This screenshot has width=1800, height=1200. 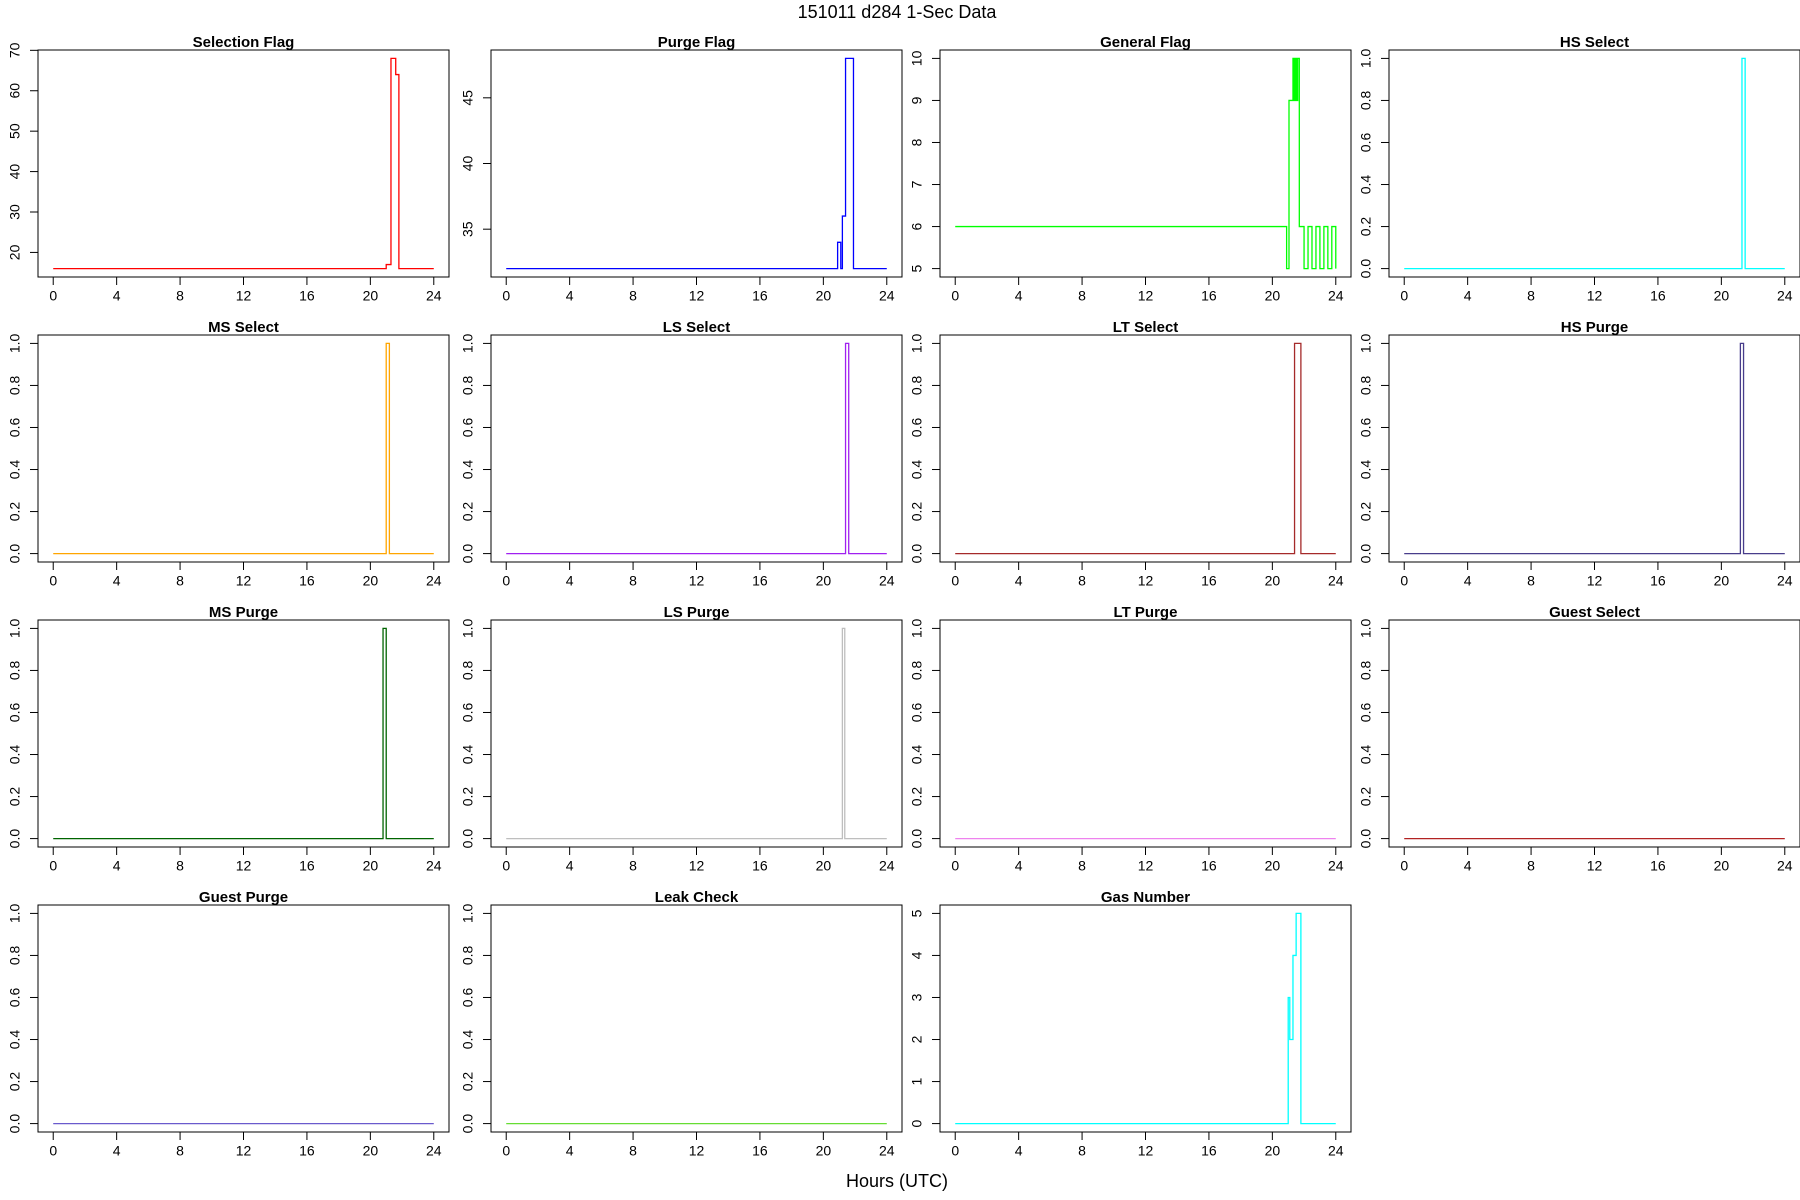 What do you see at coordinates (1594, 42) in the screenshot?
I see `panel-title: HS Select` at bounding box center [1594, 42].